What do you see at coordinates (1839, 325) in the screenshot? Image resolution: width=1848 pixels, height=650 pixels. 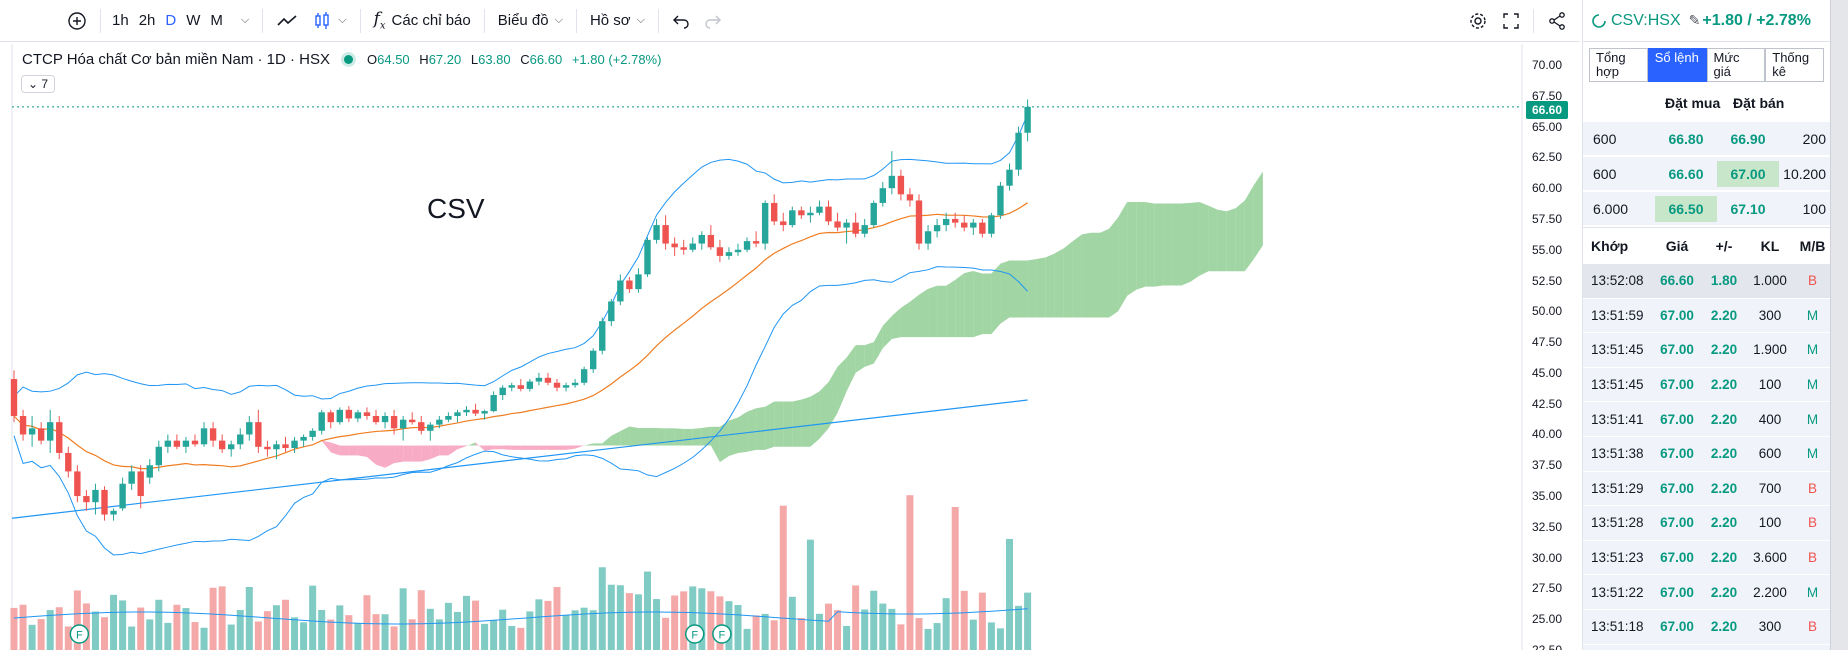 I see `side-toolbar-strip` at bounding box center [1839, 325].